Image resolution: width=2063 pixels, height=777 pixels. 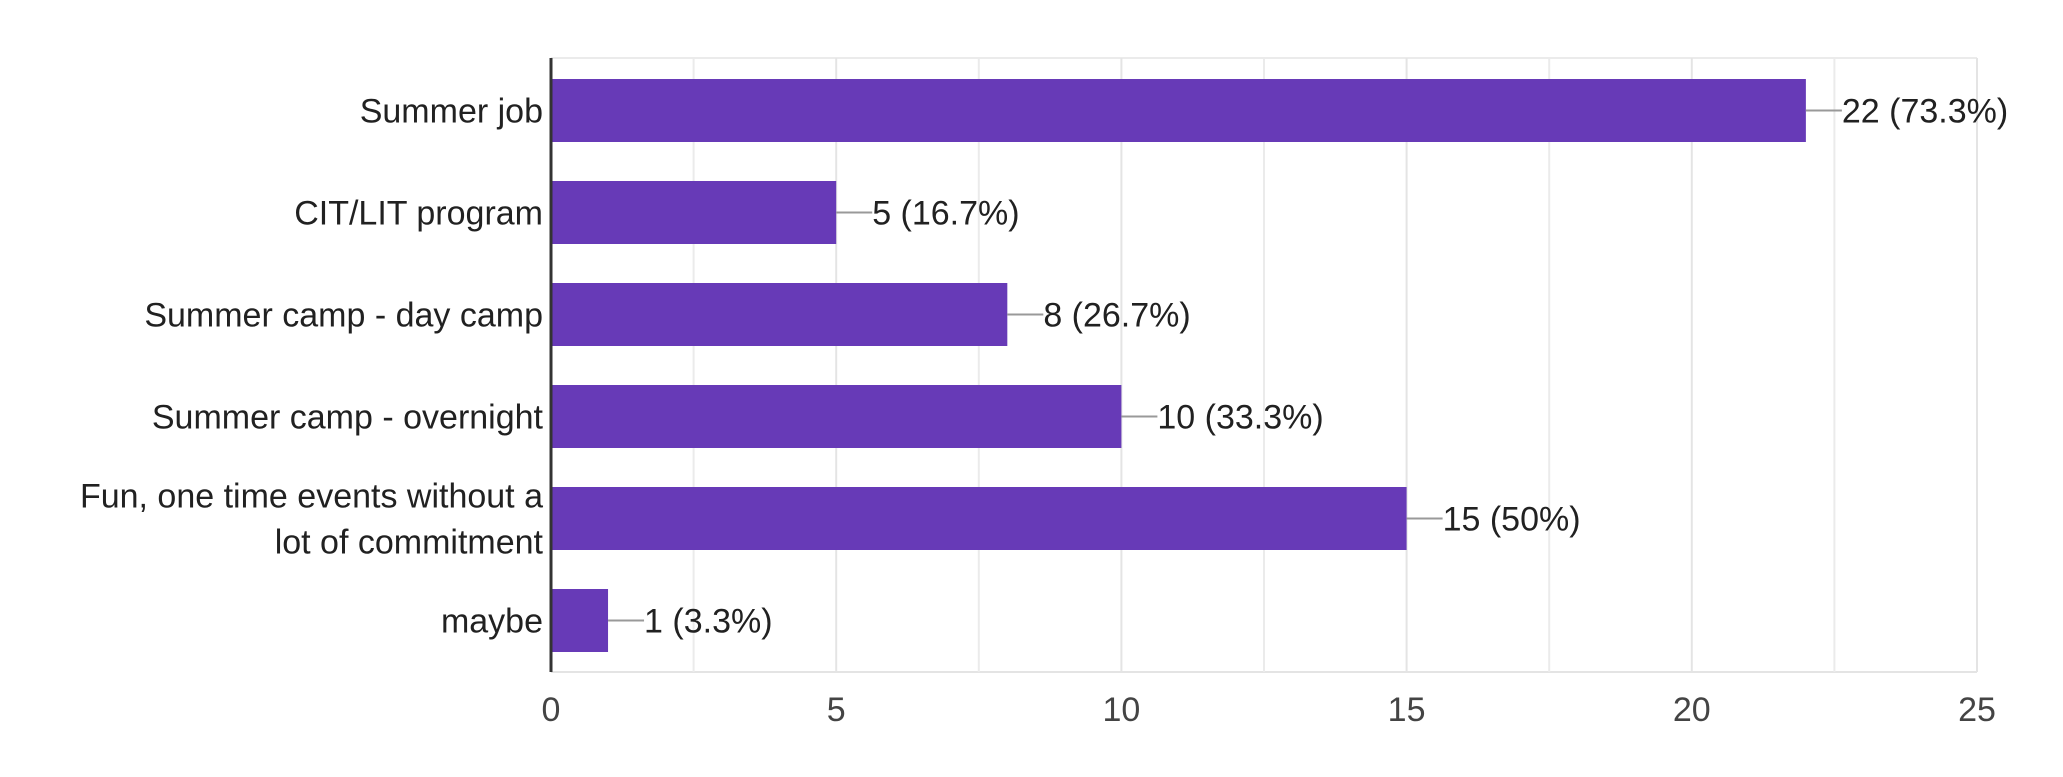 I want to click on category-label: CIT/LIT program, so click(x=418, y=214).